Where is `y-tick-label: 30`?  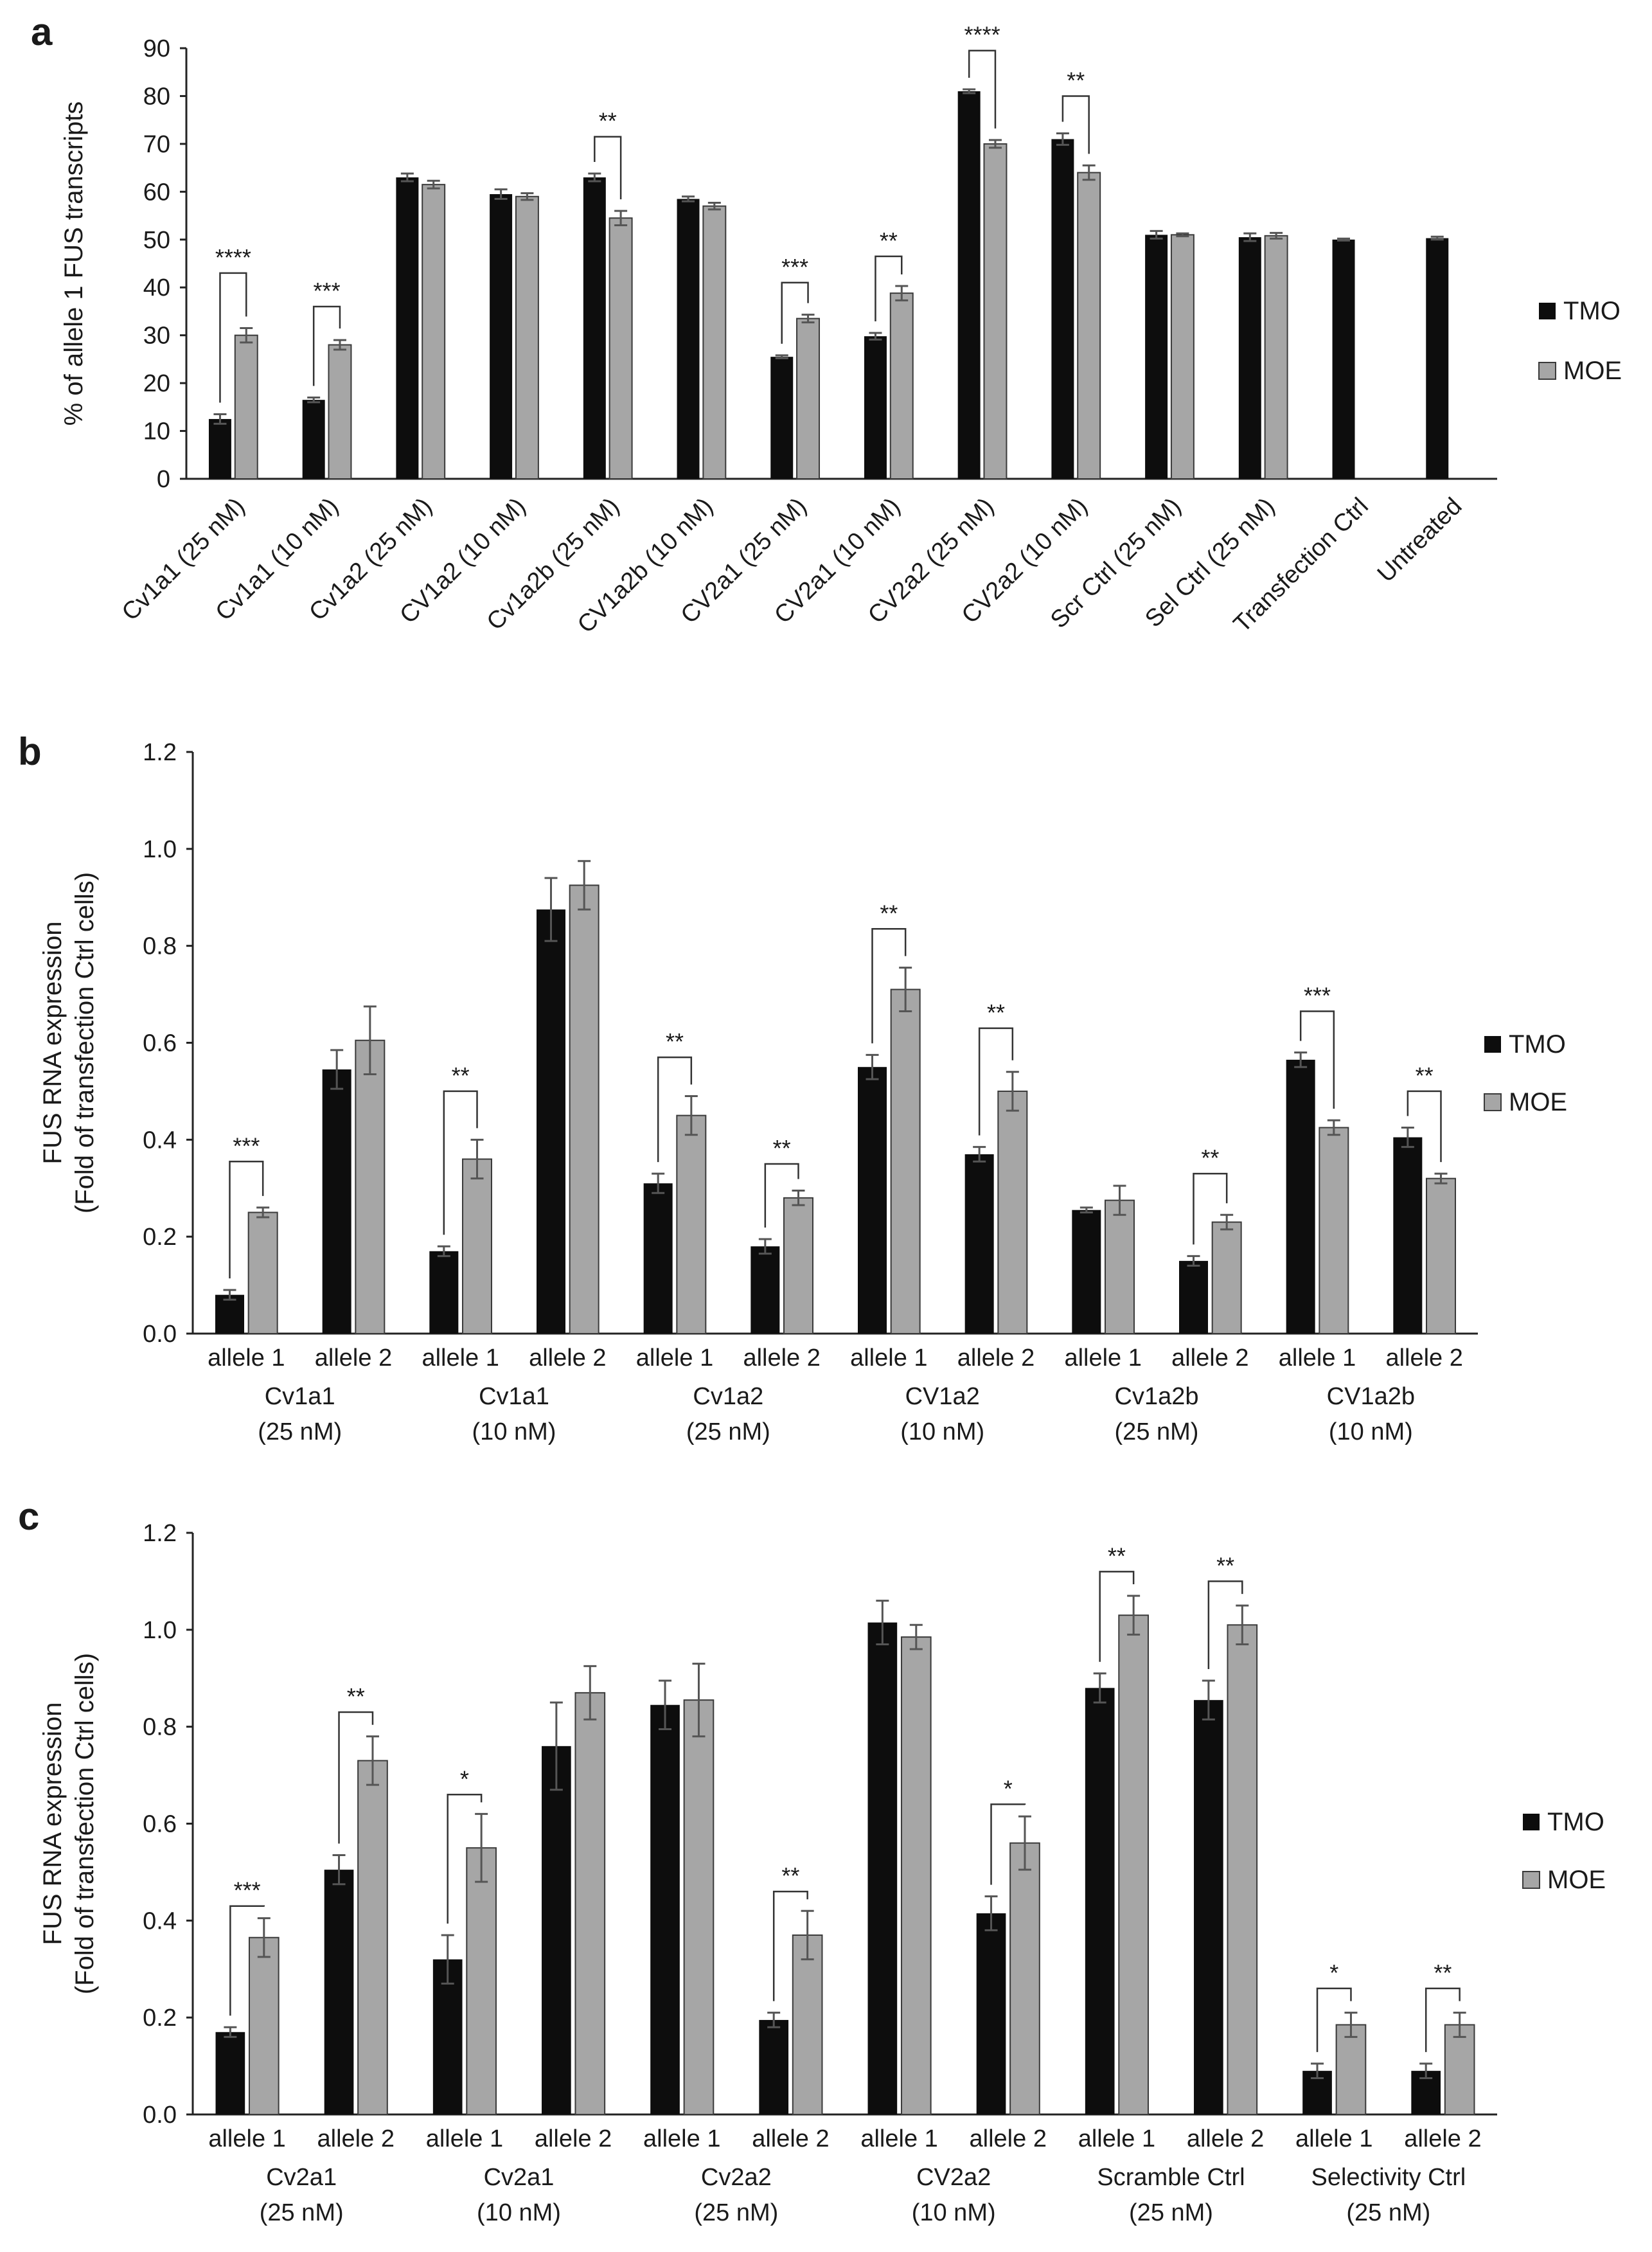
y-tick-label: 30 is located at coordinates (156, 336).